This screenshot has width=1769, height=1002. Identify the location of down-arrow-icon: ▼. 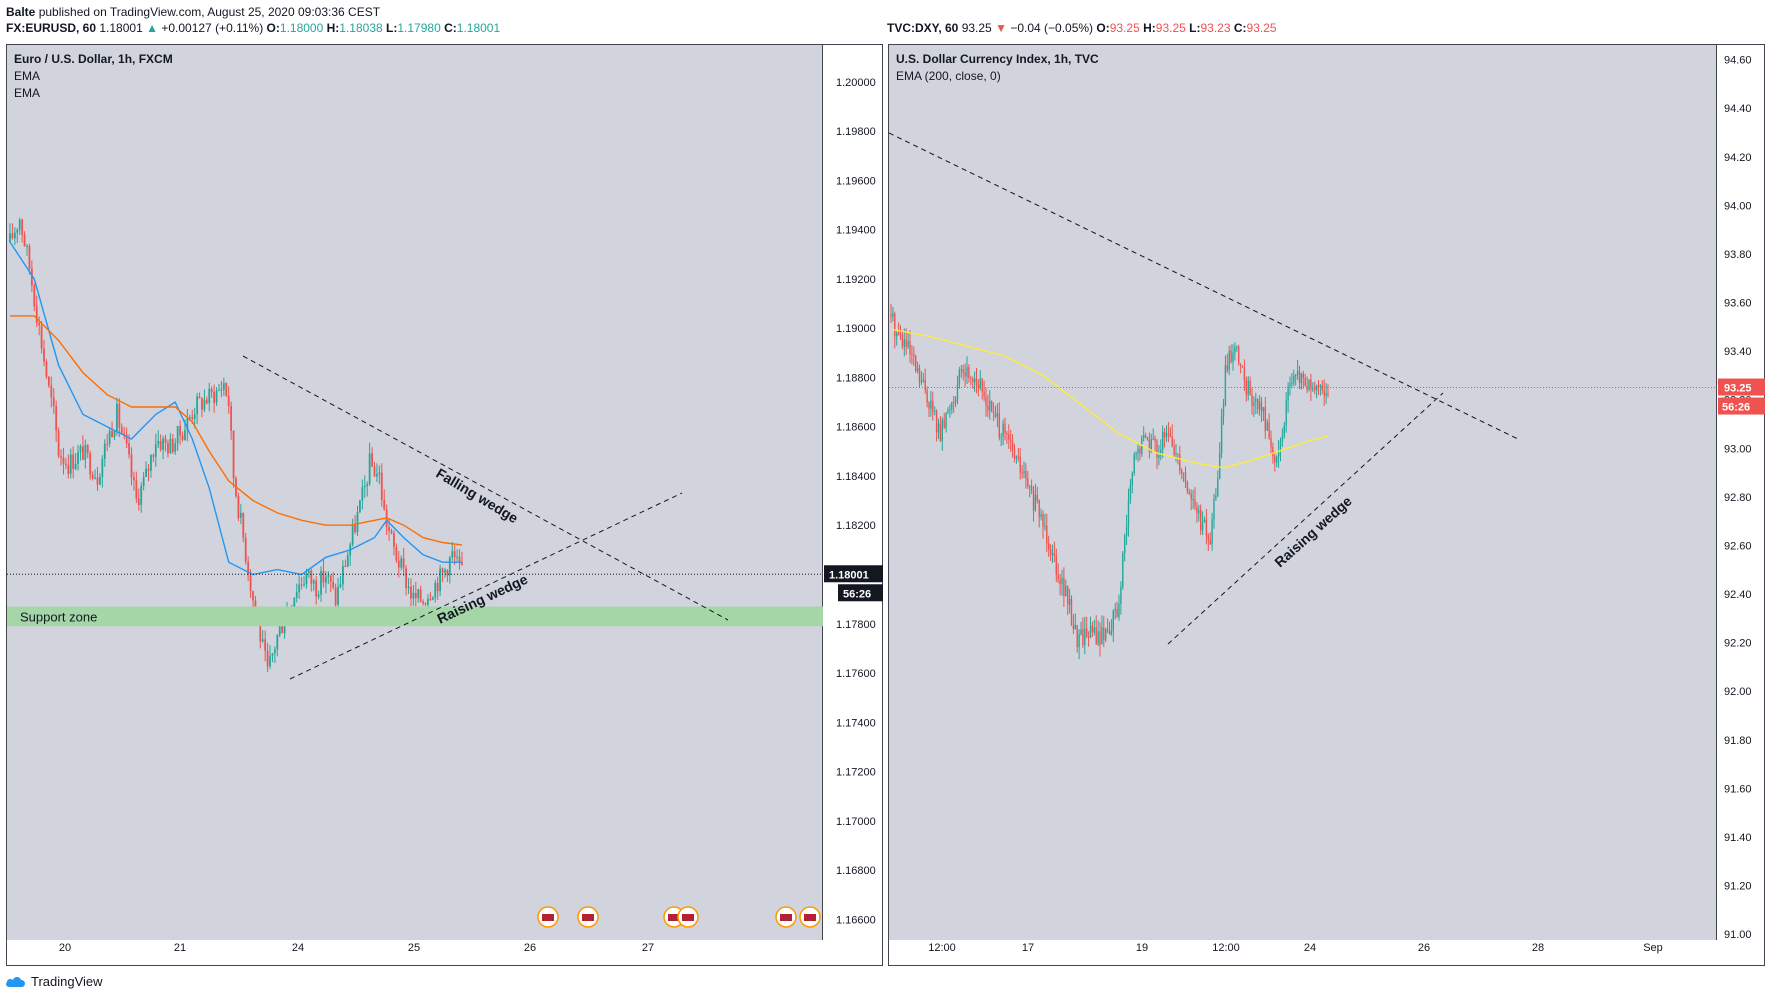
(1001, 28).